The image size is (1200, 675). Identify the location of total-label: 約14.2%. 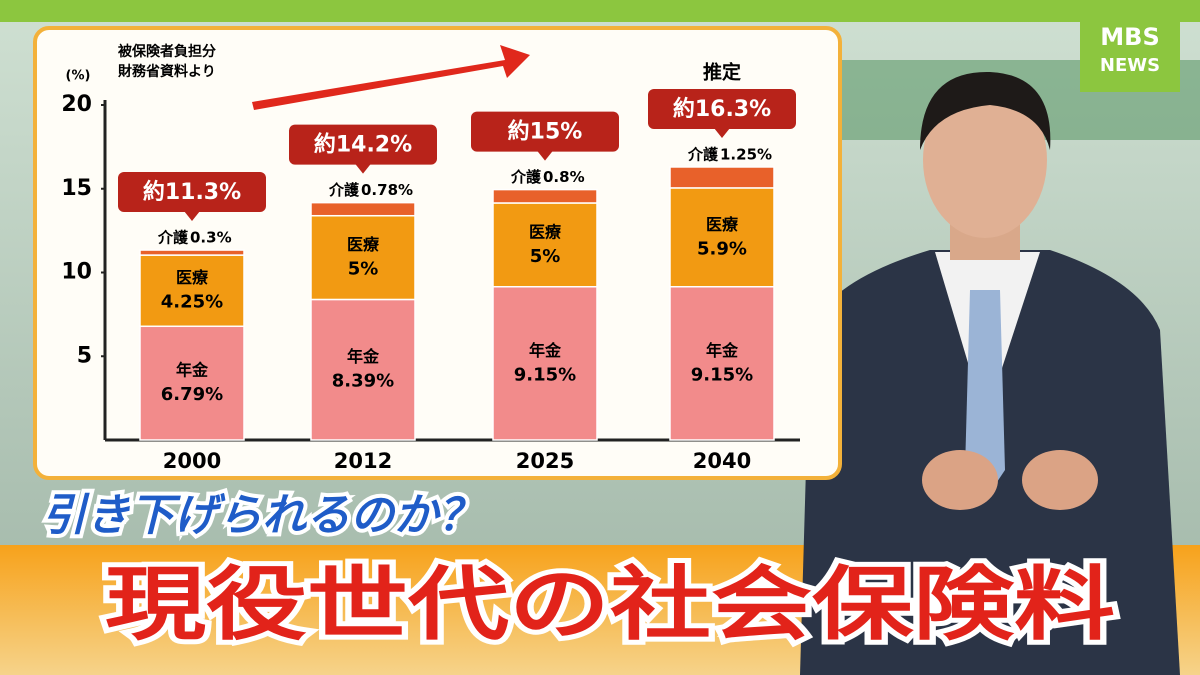
(363, 145).